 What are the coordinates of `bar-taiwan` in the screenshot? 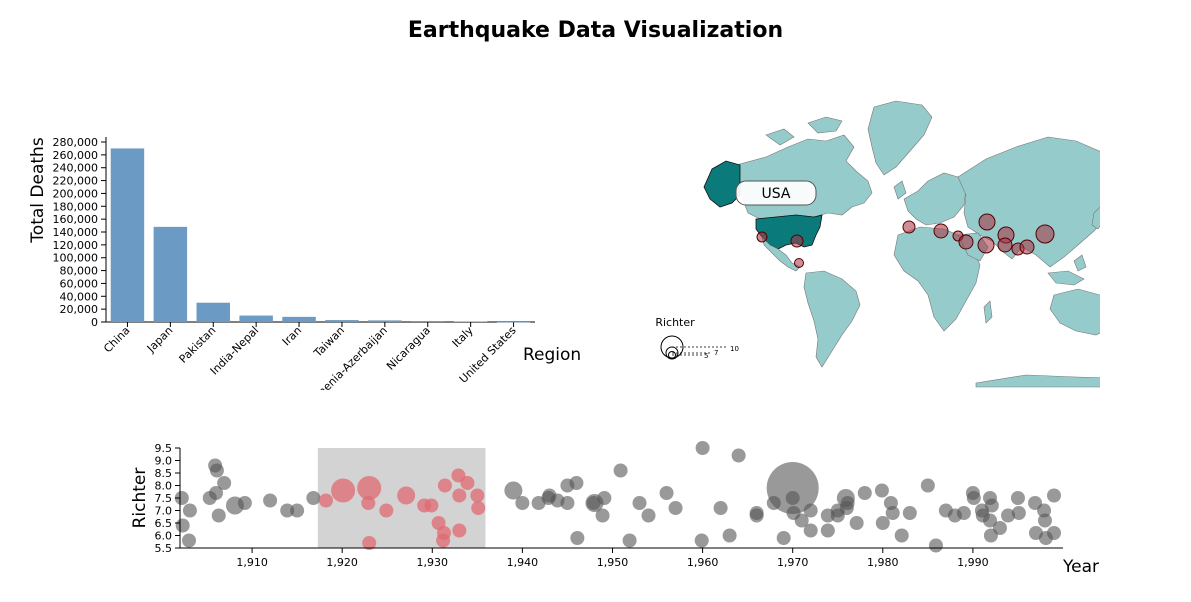 It's located at (342, 321).